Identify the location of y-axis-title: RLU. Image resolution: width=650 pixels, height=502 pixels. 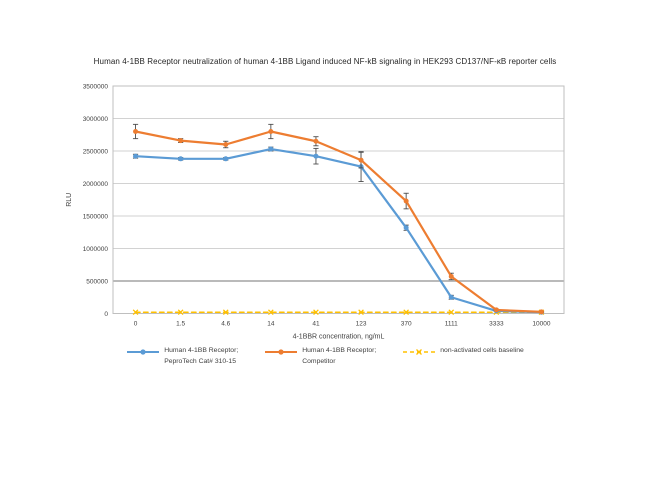
(69, 200).